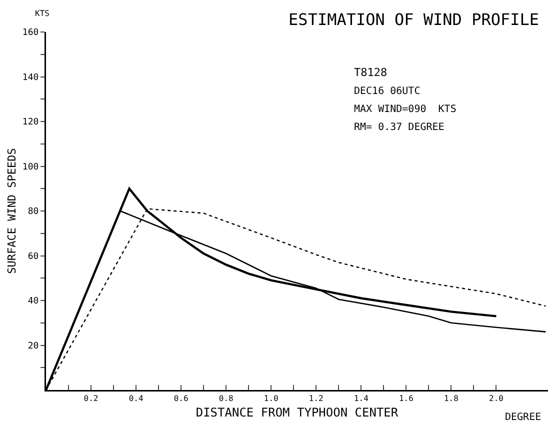  Describe the element at coordinates (399, 127) in the screenshot. I see `annotation: RM= 0.37 DEGREE` at that location.